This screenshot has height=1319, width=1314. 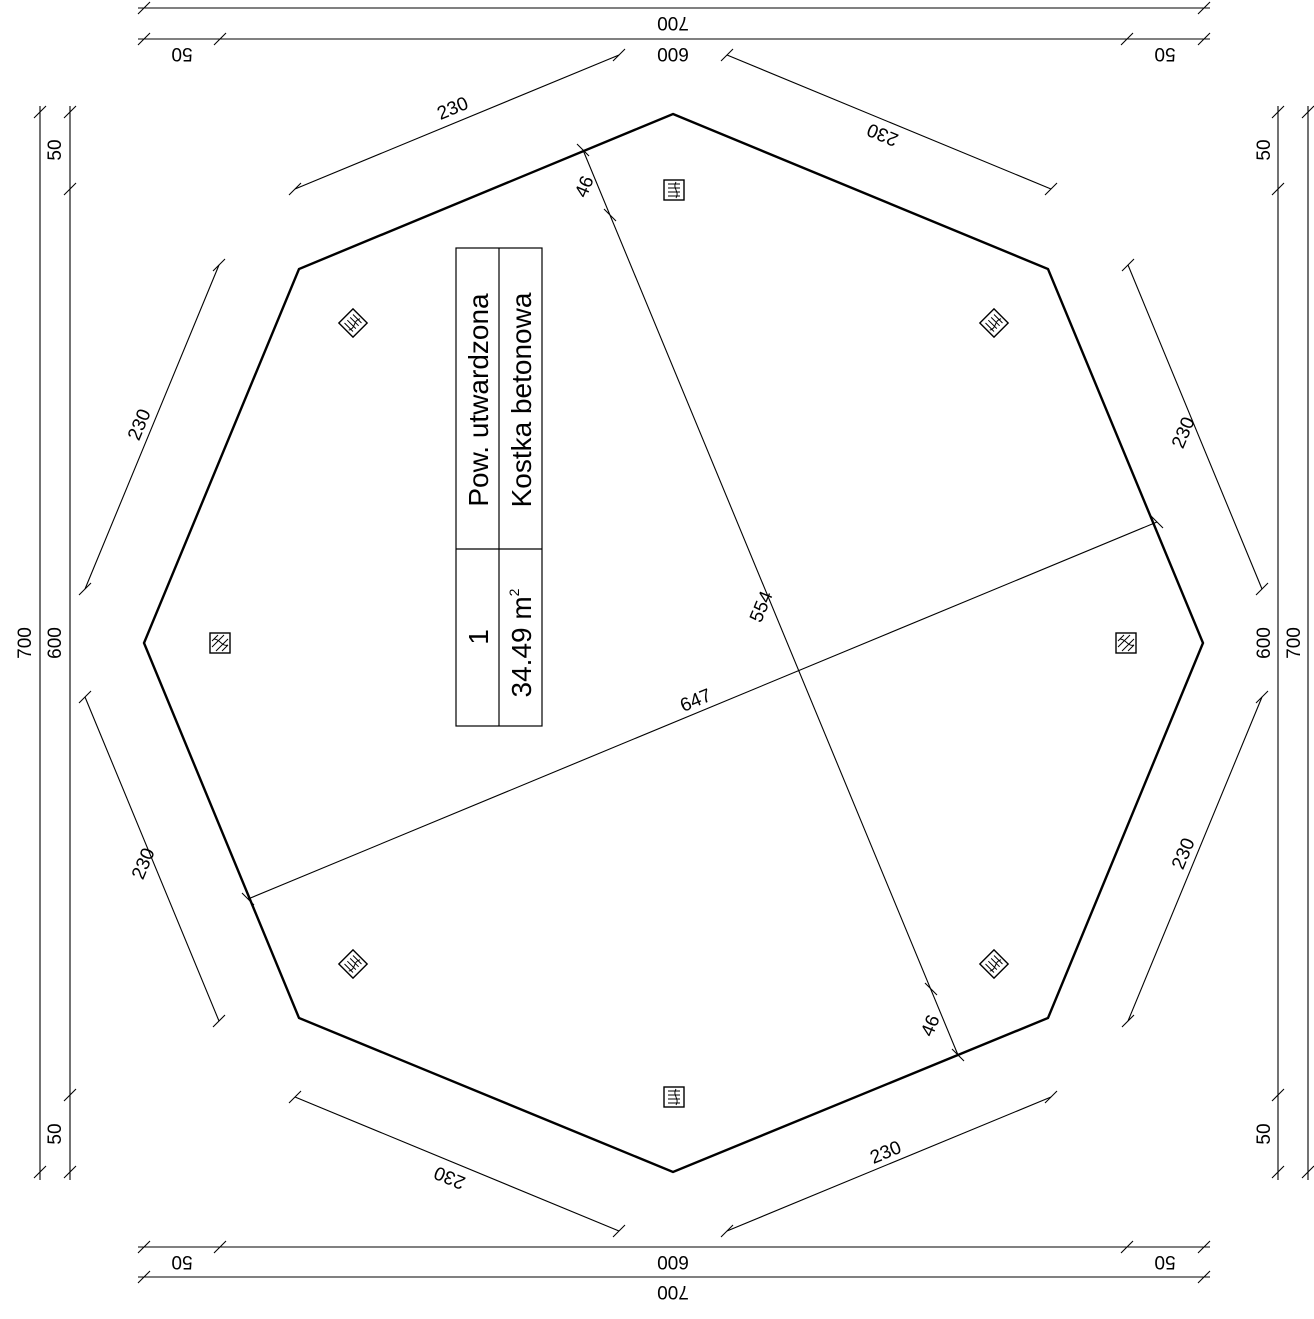 I want to click on room-area: 34.49 m2, so click(x=521, y=642).